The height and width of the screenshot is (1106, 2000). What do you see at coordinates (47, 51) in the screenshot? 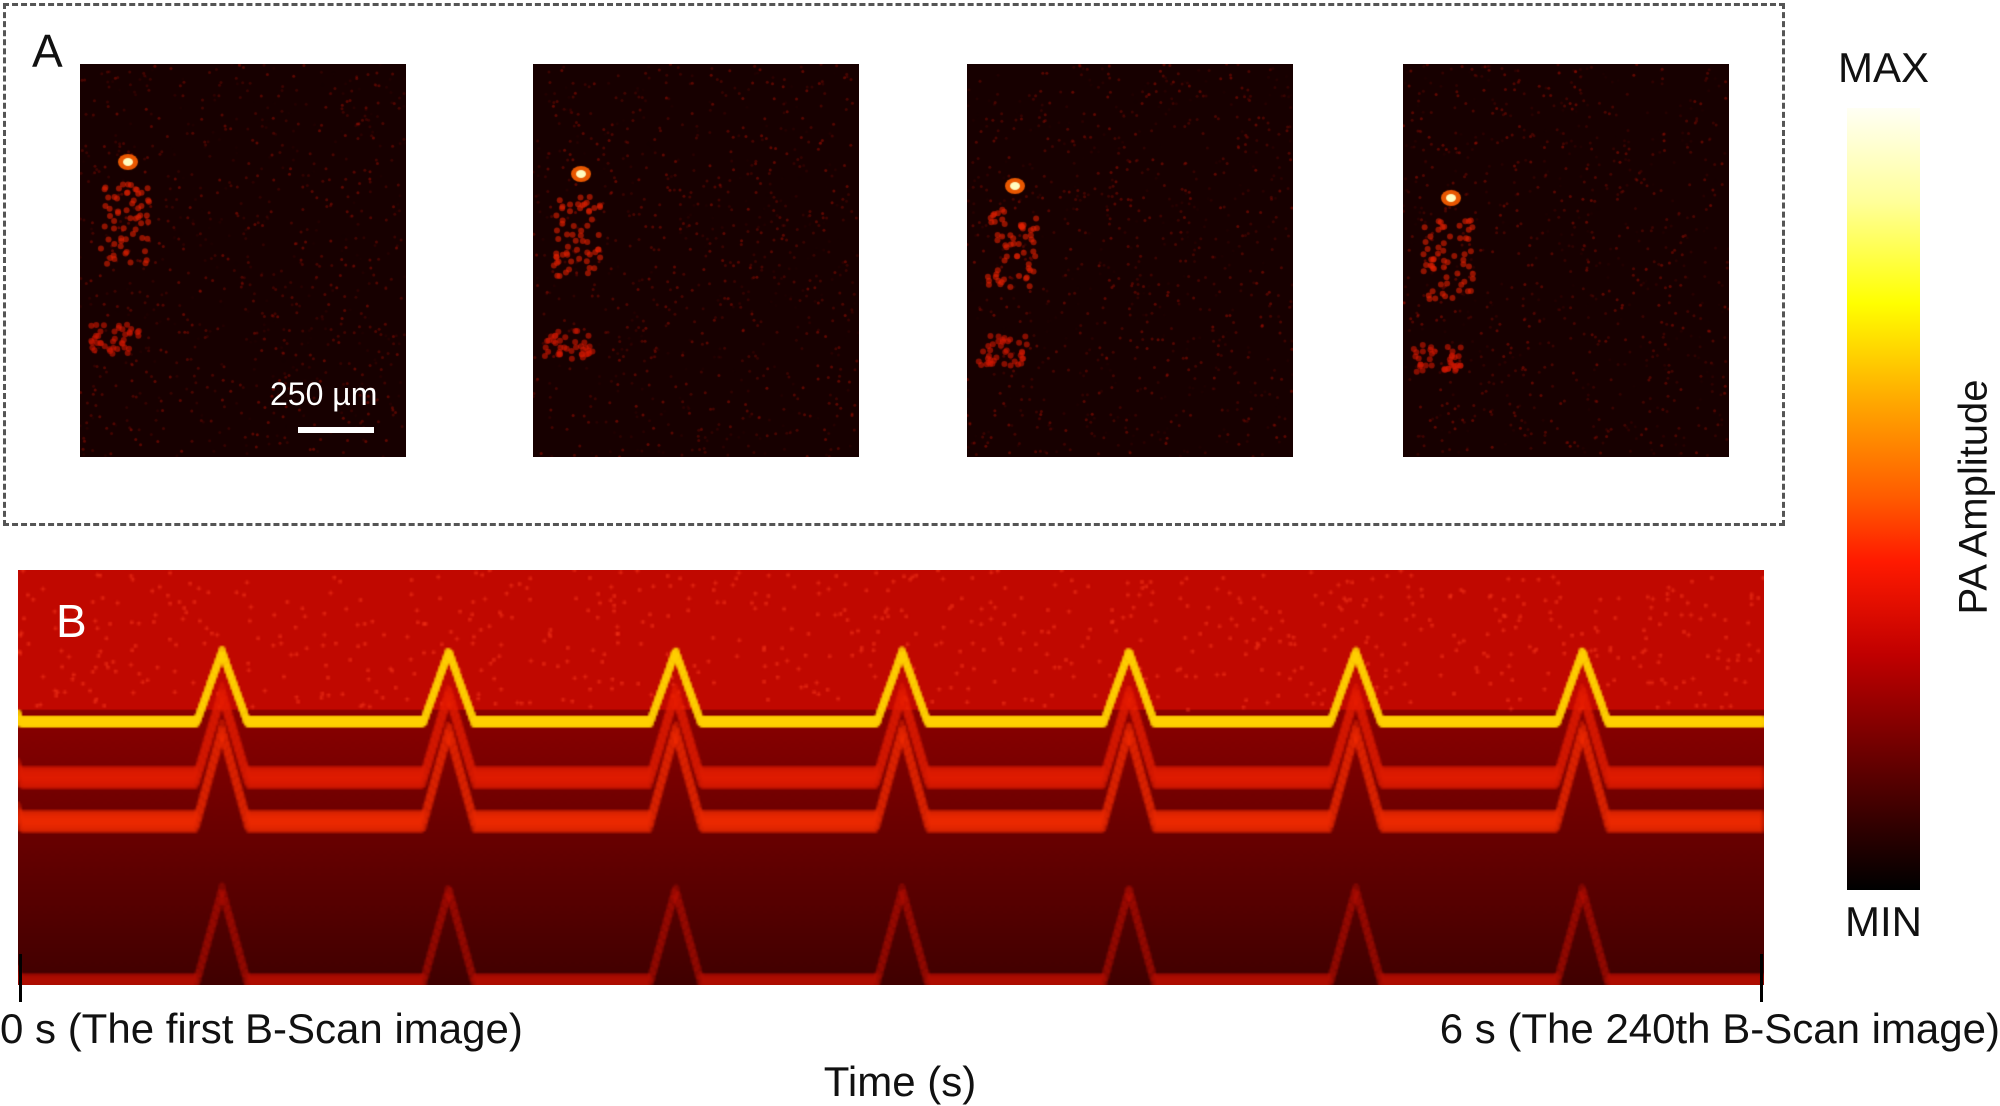
I see `panel-a-label: A` at bounding box center [47, 51].